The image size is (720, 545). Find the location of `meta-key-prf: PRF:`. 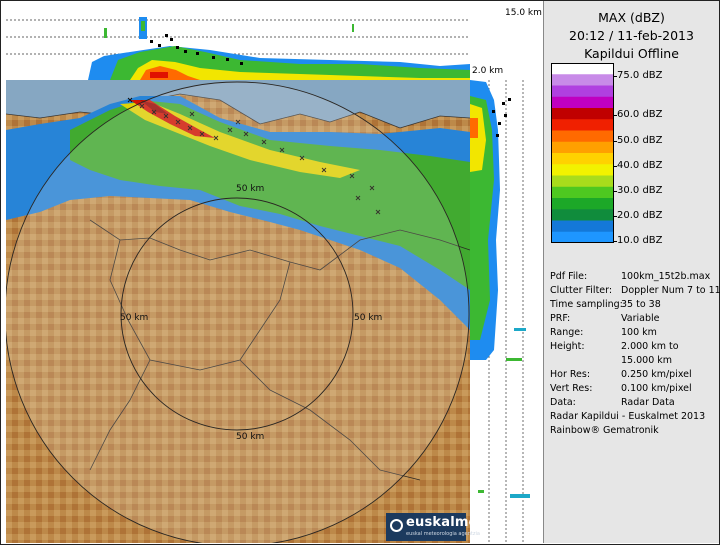

meta-key-prf: PRF: is located at coordinates (560, 318).